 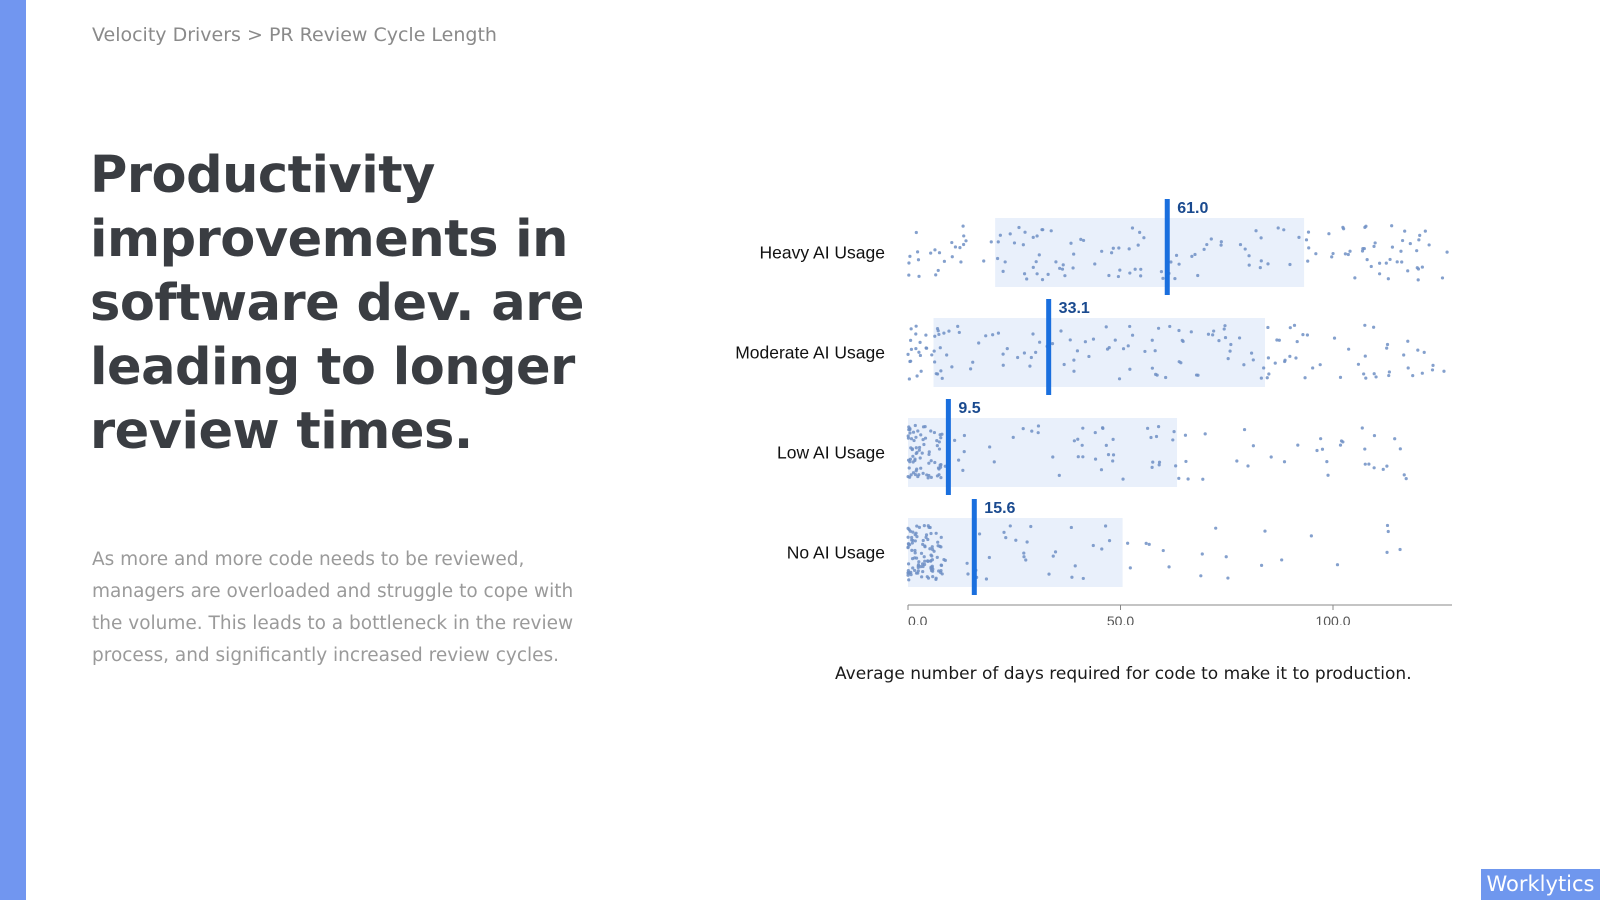 What do you see at coordinates (918, 619) in the screenshot?
I see `x-tick-label: 0.0` at bounding box center [918, 619].